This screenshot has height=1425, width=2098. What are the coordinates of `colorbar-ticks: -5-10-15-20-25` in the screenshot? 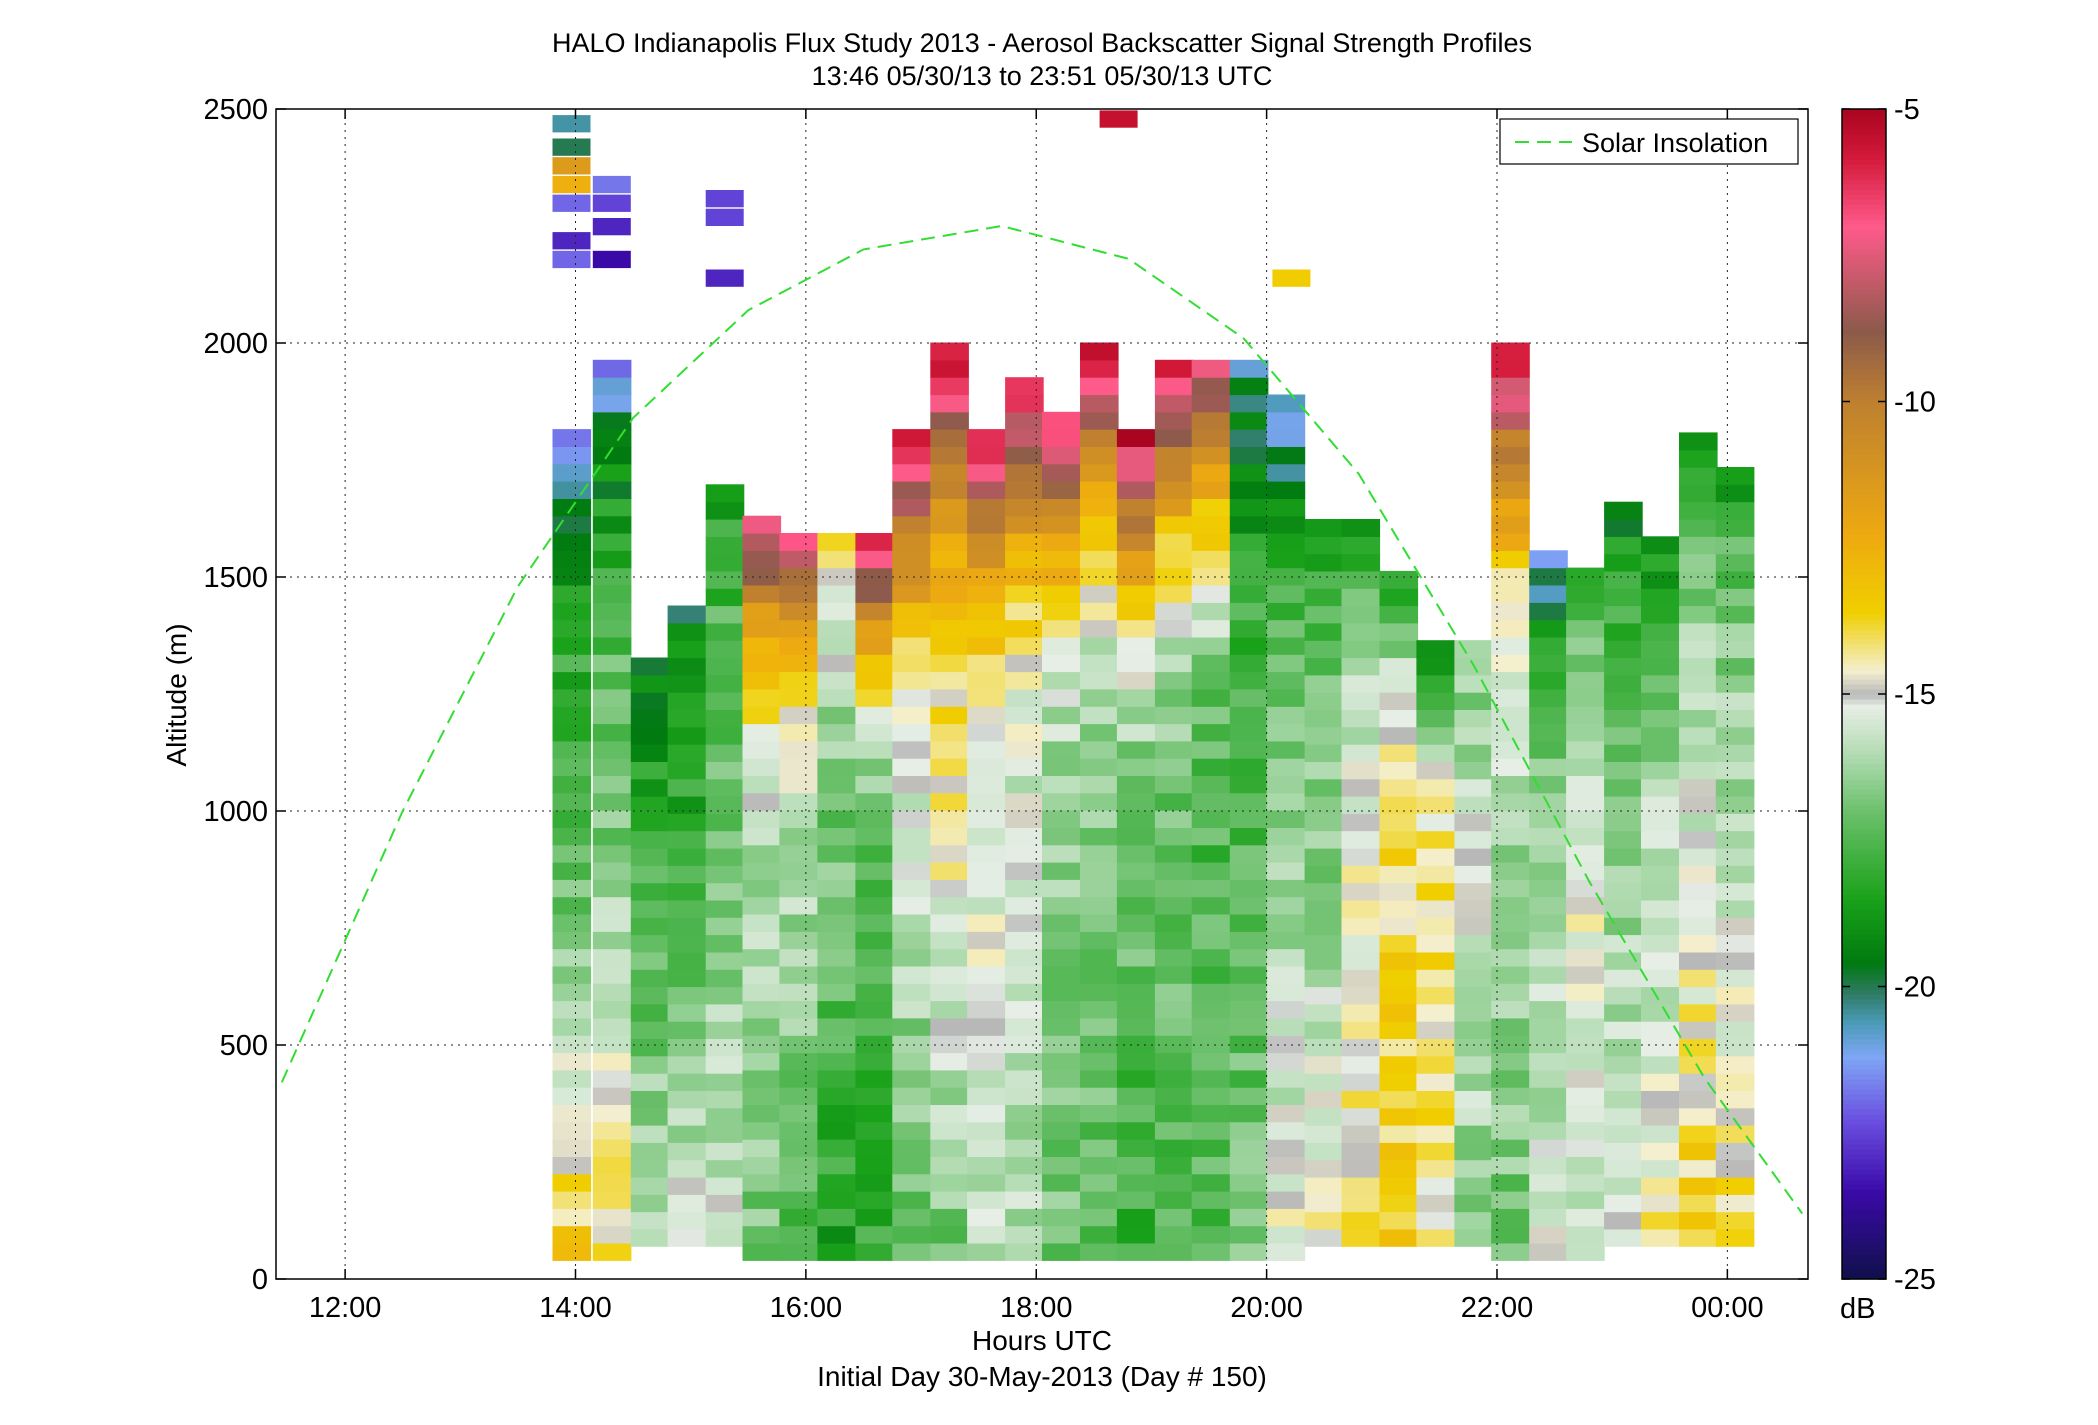 It's located at (1889, 695).